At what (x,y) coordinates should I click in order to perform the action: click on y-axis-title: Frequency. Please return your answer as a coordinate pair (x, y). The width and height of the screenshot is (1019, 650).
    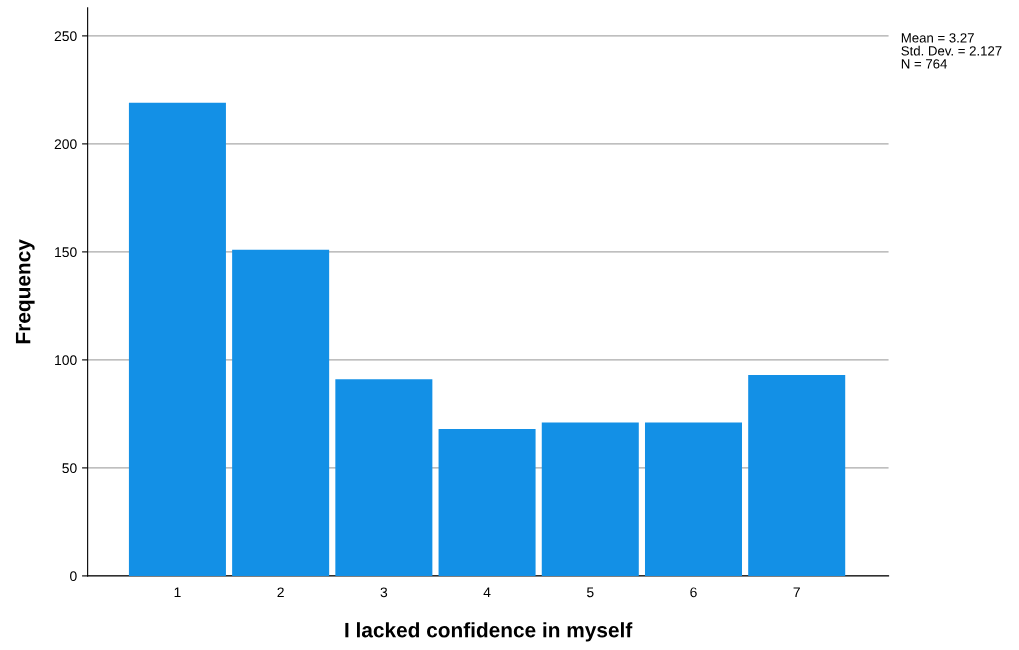
    Looking at the image, I should click on (25, 291).